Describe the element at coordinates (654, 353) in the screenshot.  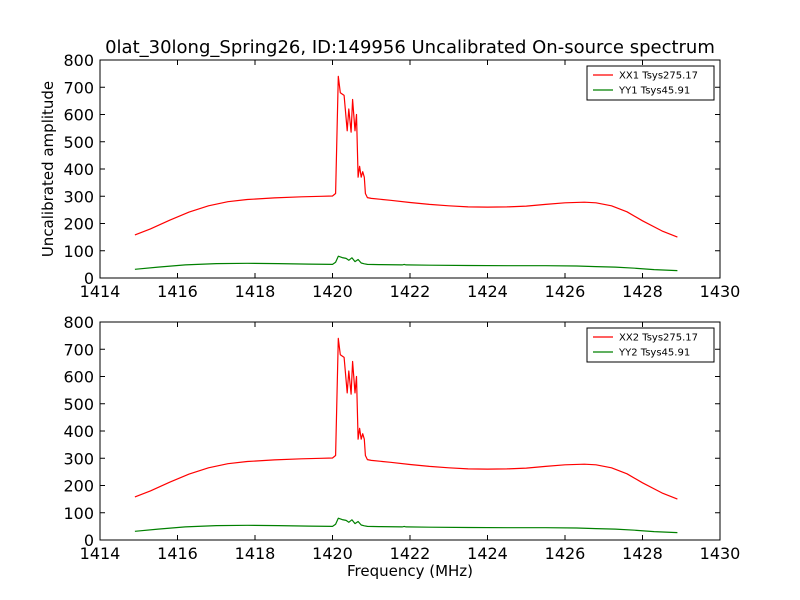
I see `legend-label: YY2 Tsys45.91` at that location.